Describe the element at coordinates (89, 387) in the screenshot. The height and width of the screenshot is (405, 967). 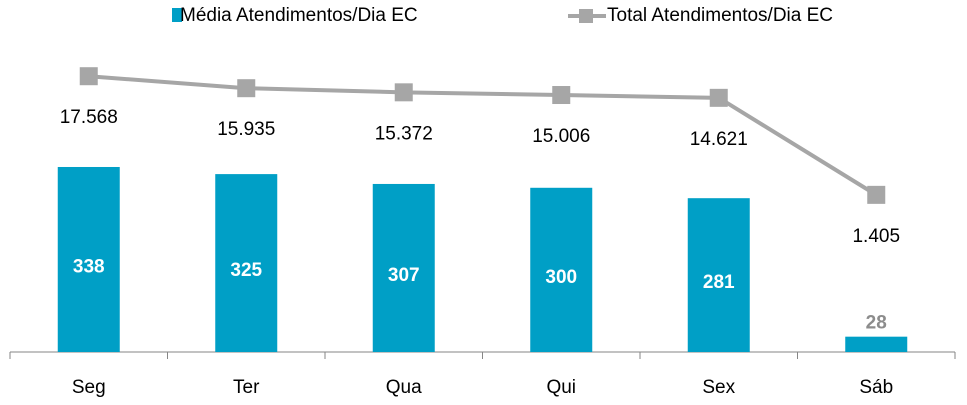
I see `x-tick-label: Seg` at that location.